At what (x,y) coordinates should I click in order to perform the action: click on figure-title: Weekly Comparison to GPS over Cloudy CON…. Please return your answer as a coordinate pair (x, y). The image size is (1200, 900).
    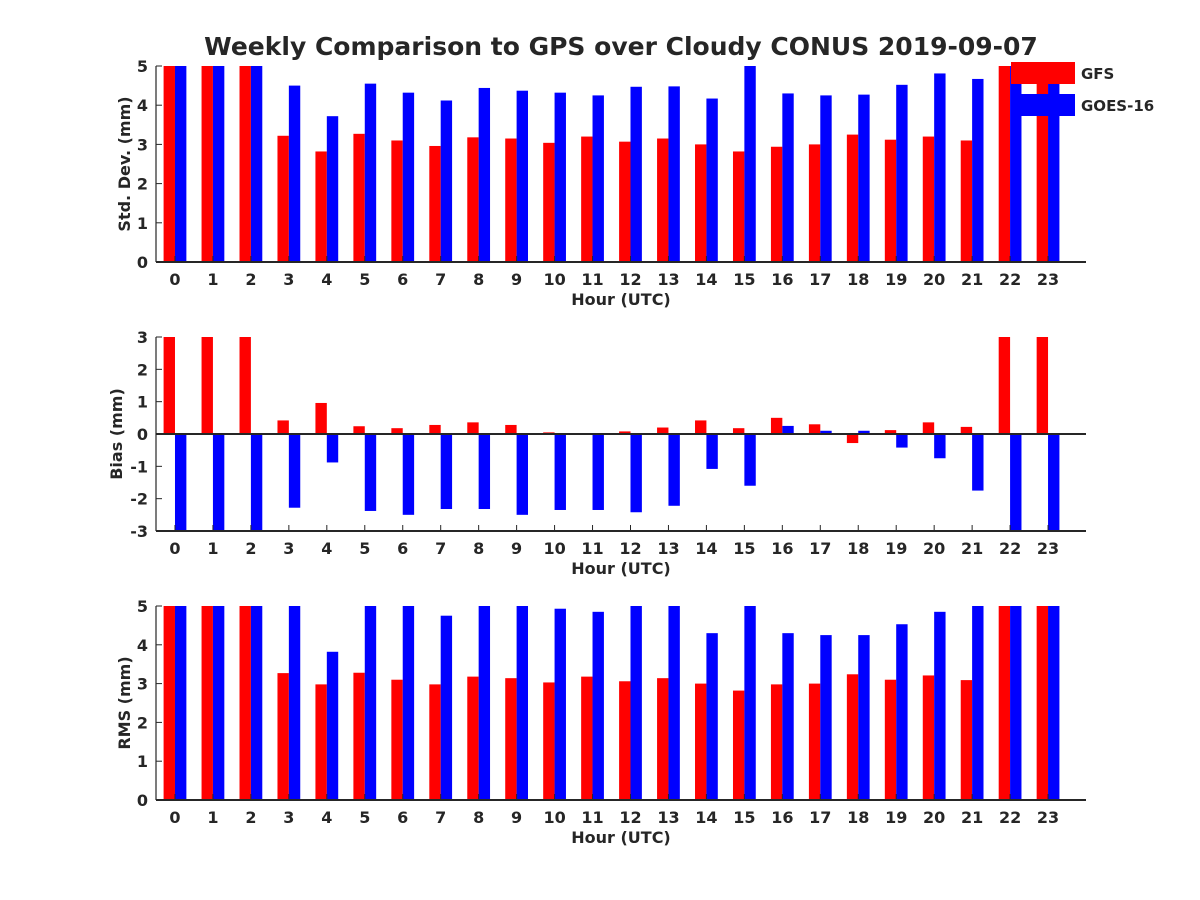
    Looking at the image, I should click on (621, 46).